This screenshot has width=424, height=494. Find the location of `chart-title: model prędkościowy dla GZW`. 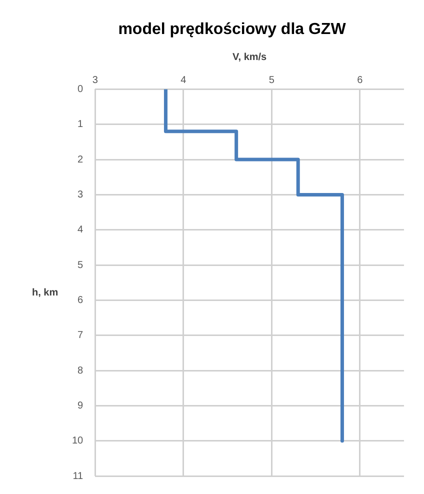

chart-title: model prędkościowy dla GZW is located at coordinates (232, 29).